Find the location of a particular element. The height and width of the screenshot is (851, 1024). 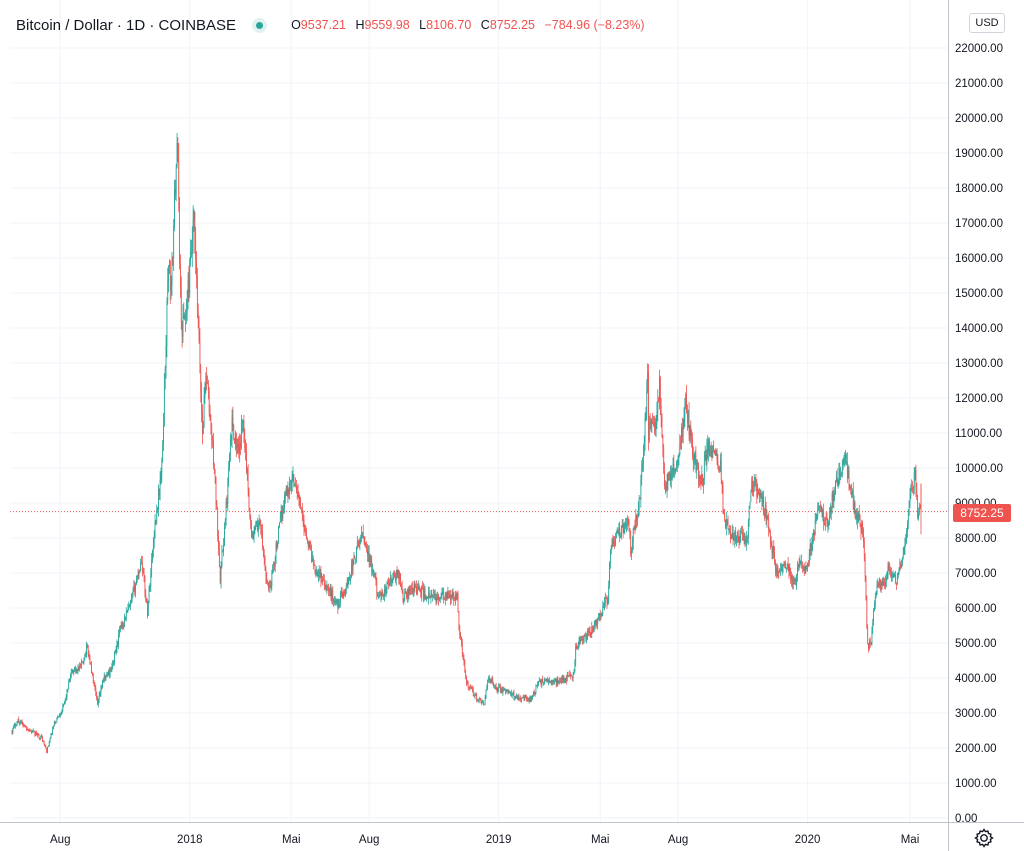

y-tick-label: 14000.00 is located at coordinates (979, 329).